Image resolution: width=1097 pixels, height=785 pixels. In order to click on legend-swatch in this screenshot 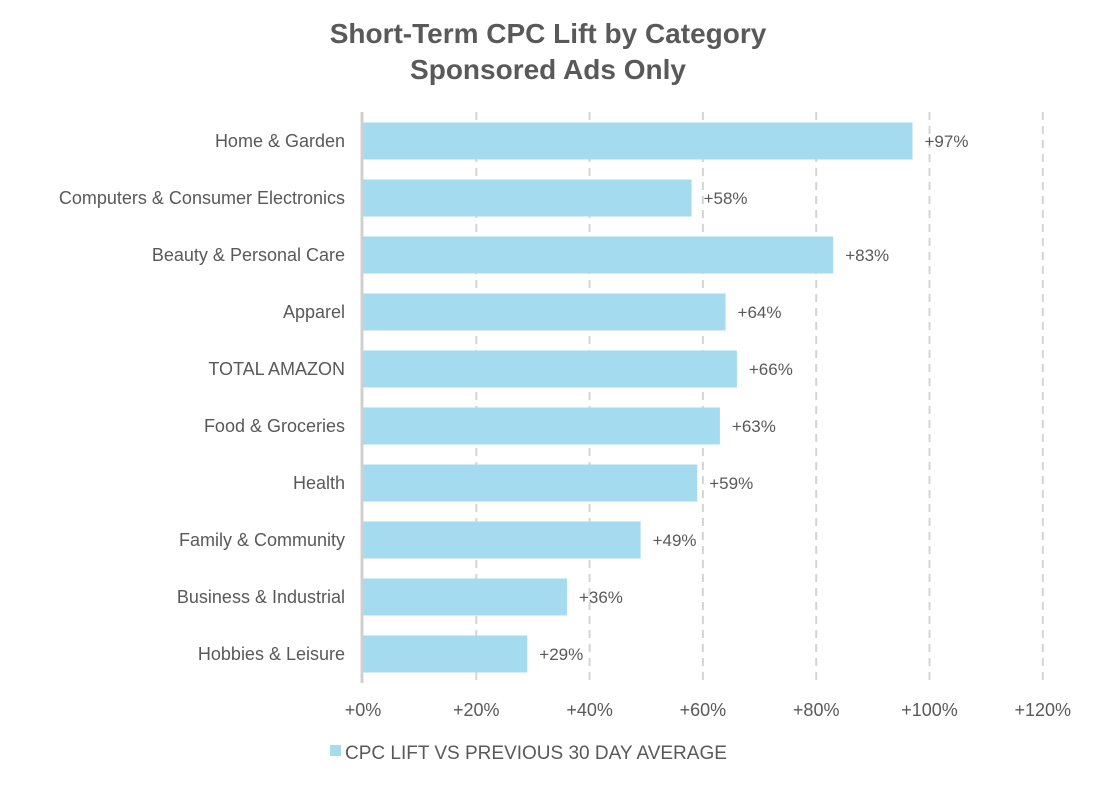, I will do `click(335, 750)`.